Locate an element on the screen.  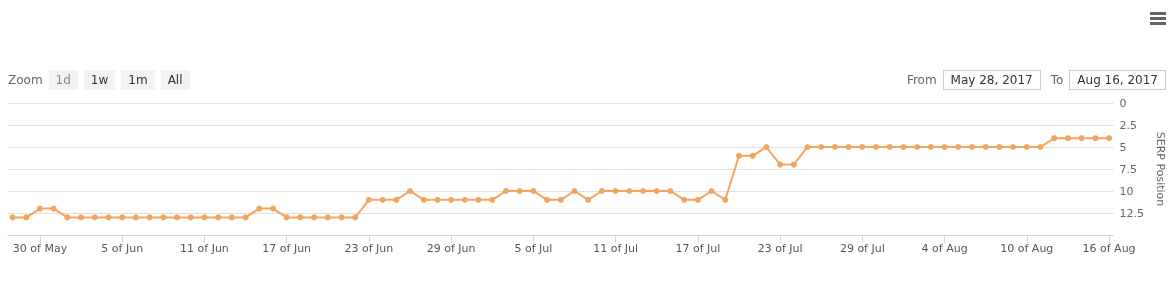
x-tick-label: 23 of Jul is located at coordinates (780, 248).